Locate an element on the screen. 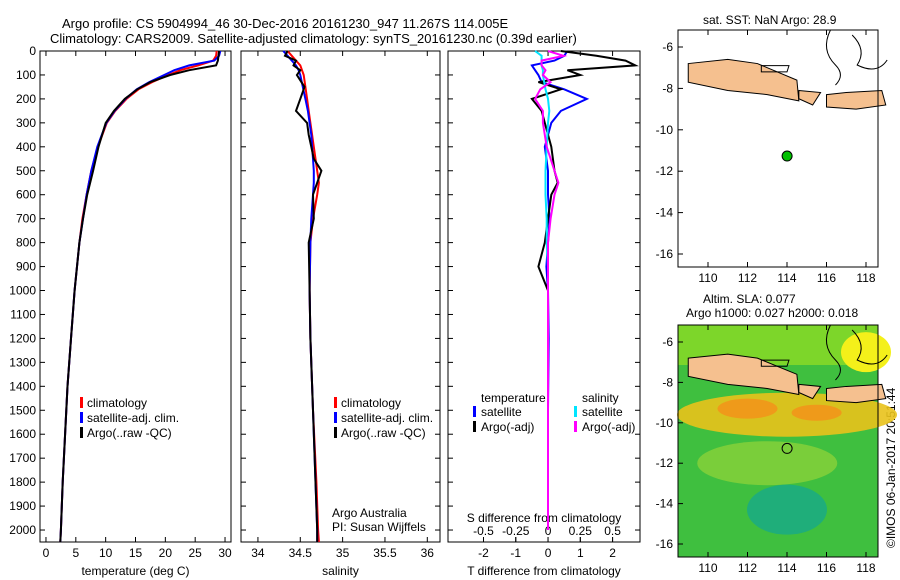 The image size is (900, 580). y-tick-label: 1300 is located at coordinates (22, 362).